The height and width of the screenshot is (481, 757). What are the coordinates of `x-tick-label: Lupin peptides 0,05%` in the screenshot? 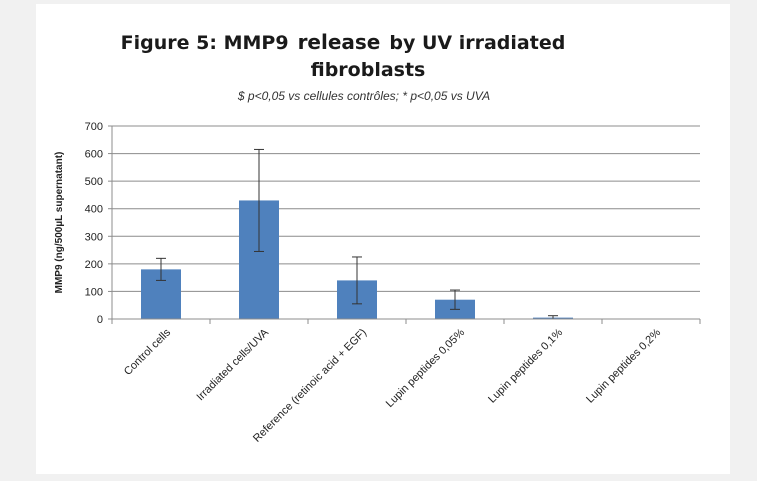 It's located at (425, 367).